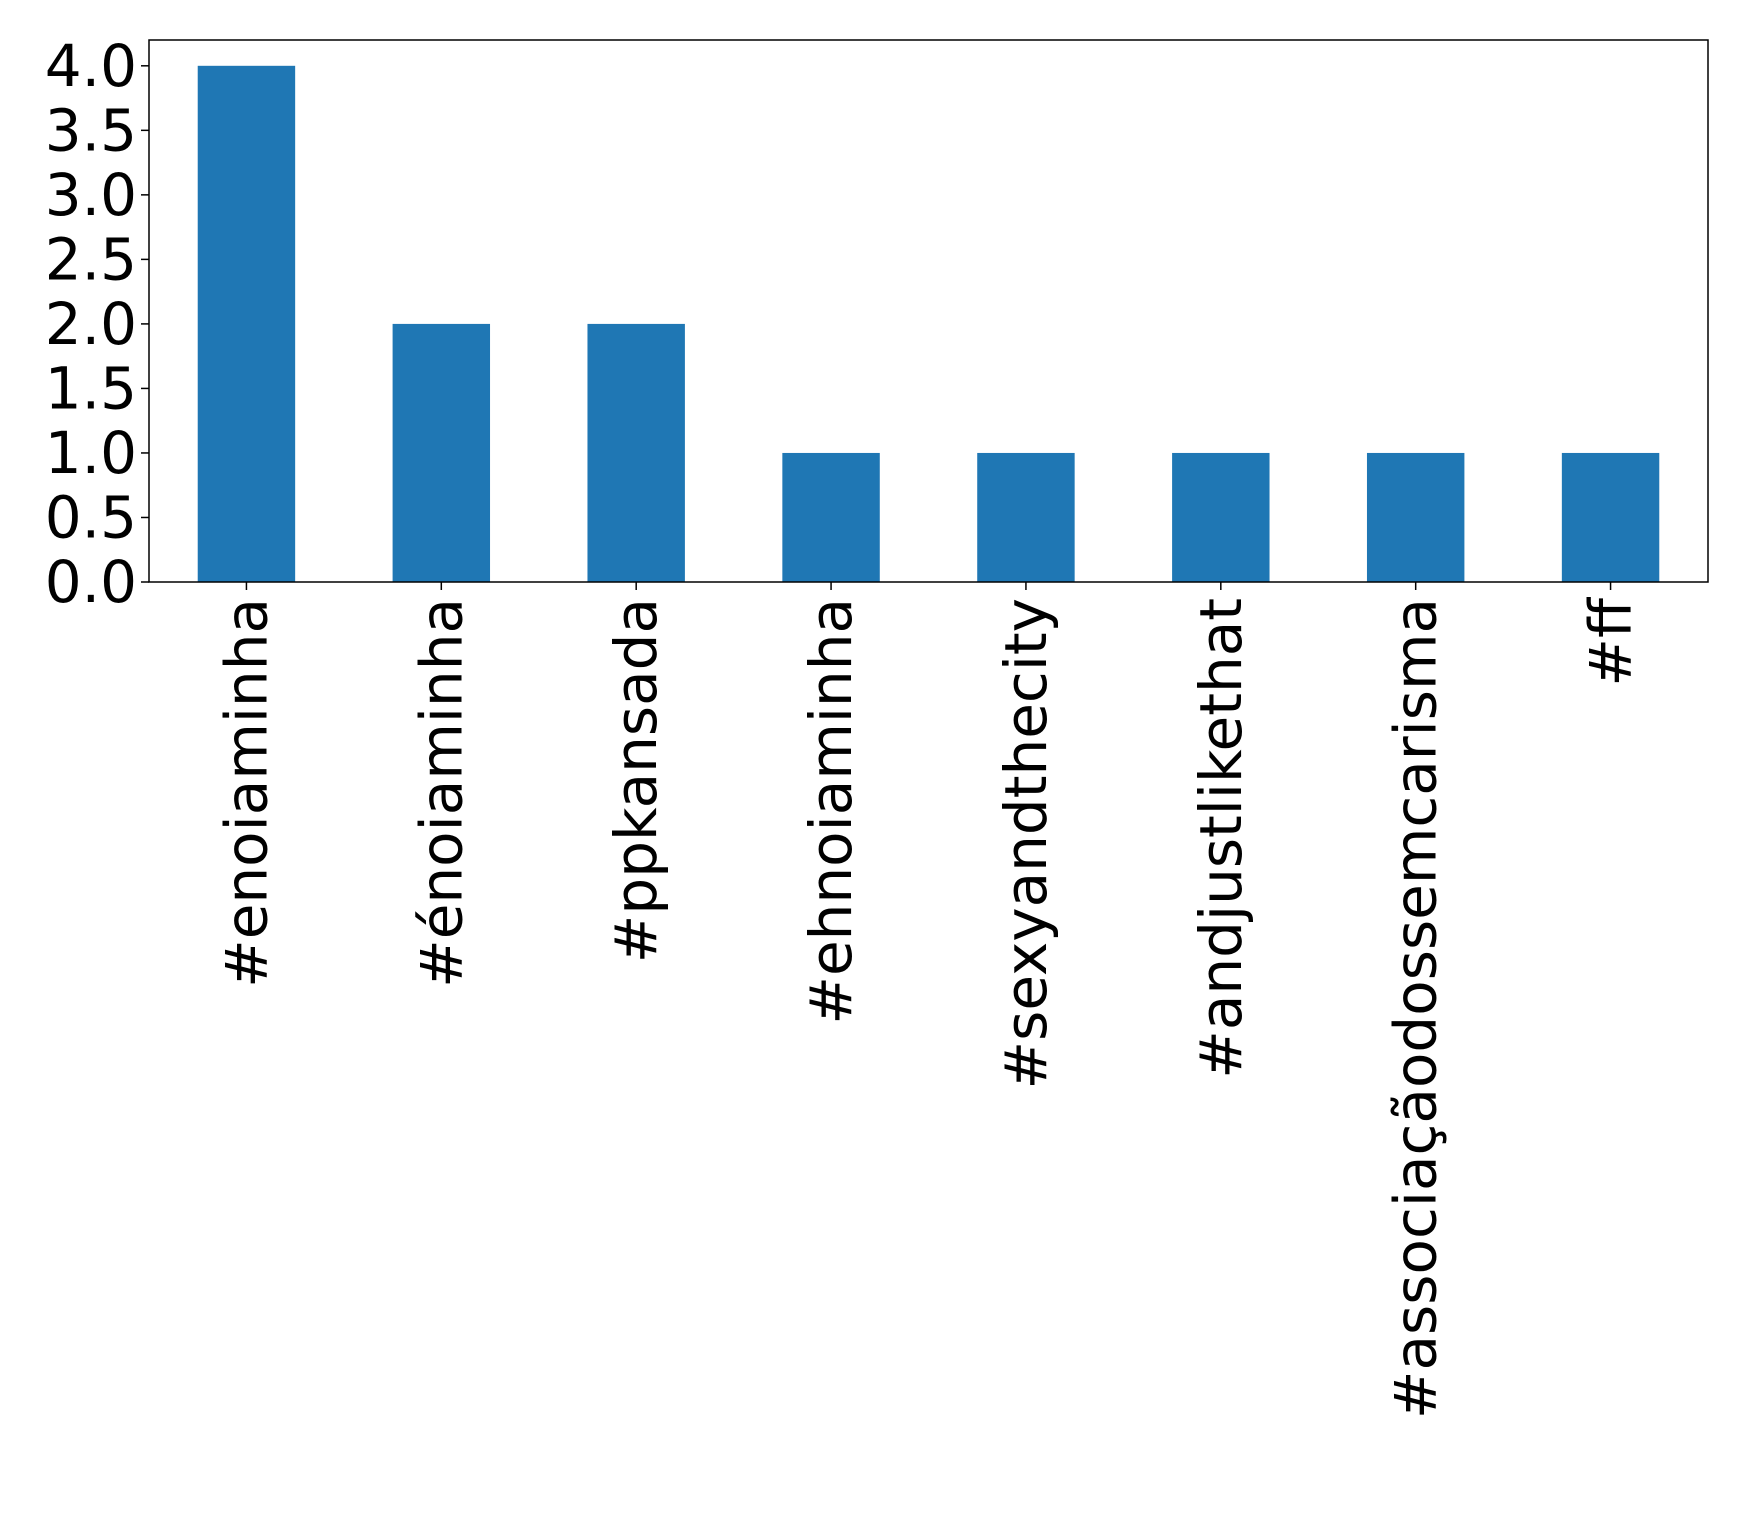  What do you see at coordinates (246, 793) in the screenshot?
I see `x-tick-label: #enoiaminha` at bounding box center [246, 793].